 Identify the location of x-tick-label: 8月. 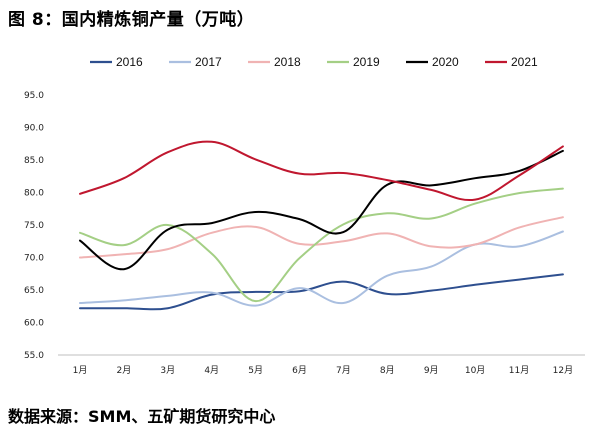
(387, 370).